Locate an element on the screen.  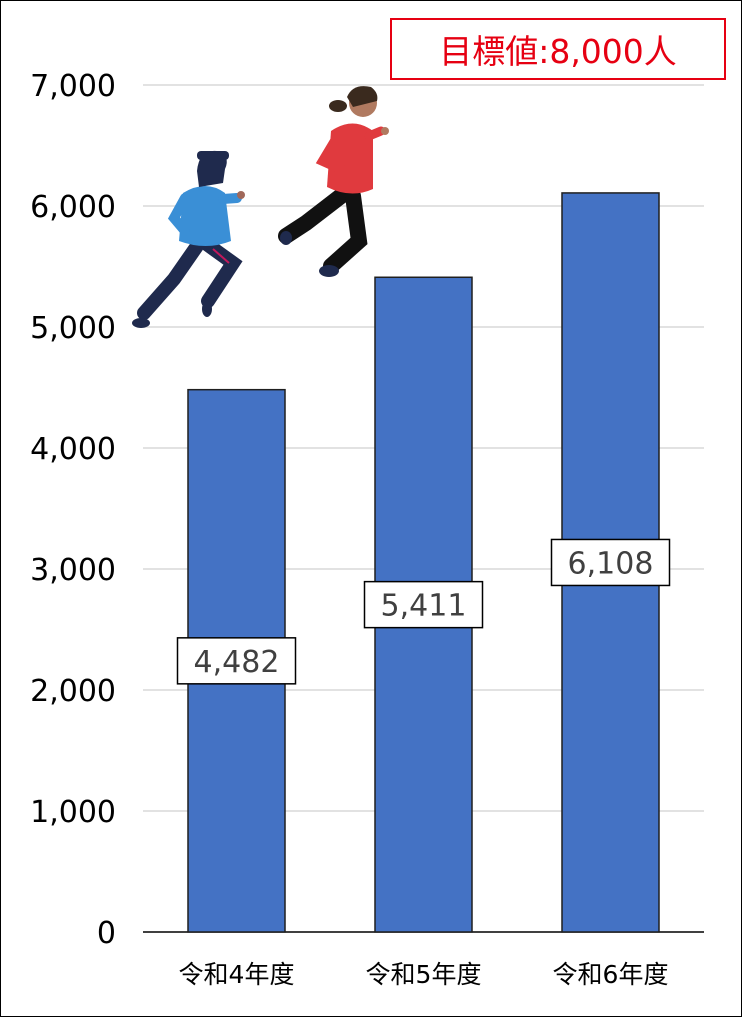
data-label: 5,411 is located at coordinates (423, 604).